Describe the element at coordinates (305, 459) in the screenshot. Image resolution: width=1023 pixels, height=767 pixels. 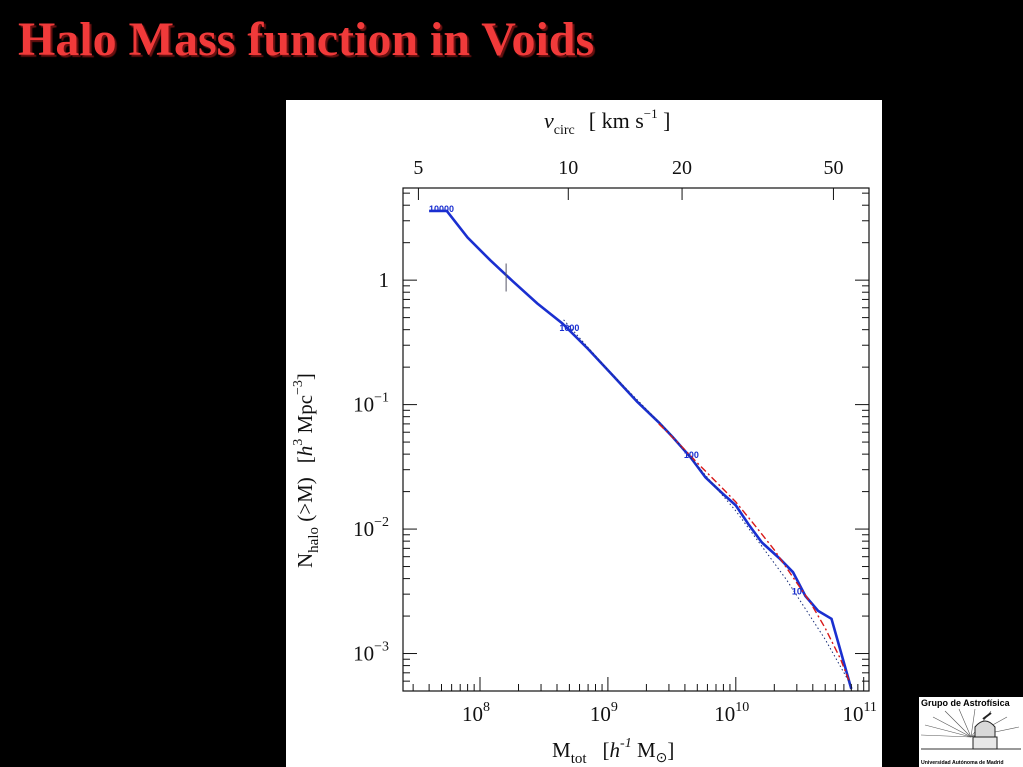
I see `y-axis-unit-open: [` at that location.